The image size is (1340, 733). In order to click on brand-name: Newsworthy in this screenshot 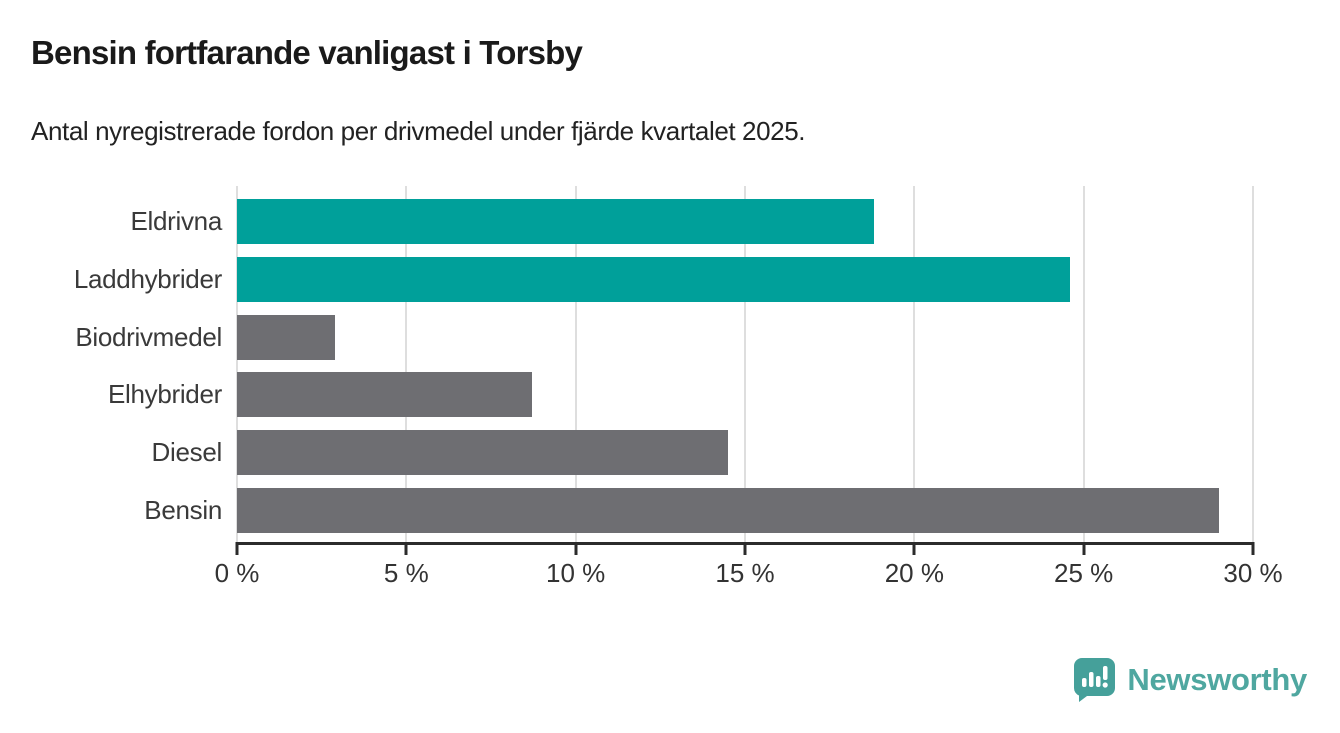, I will do `click(1217, 679)`.